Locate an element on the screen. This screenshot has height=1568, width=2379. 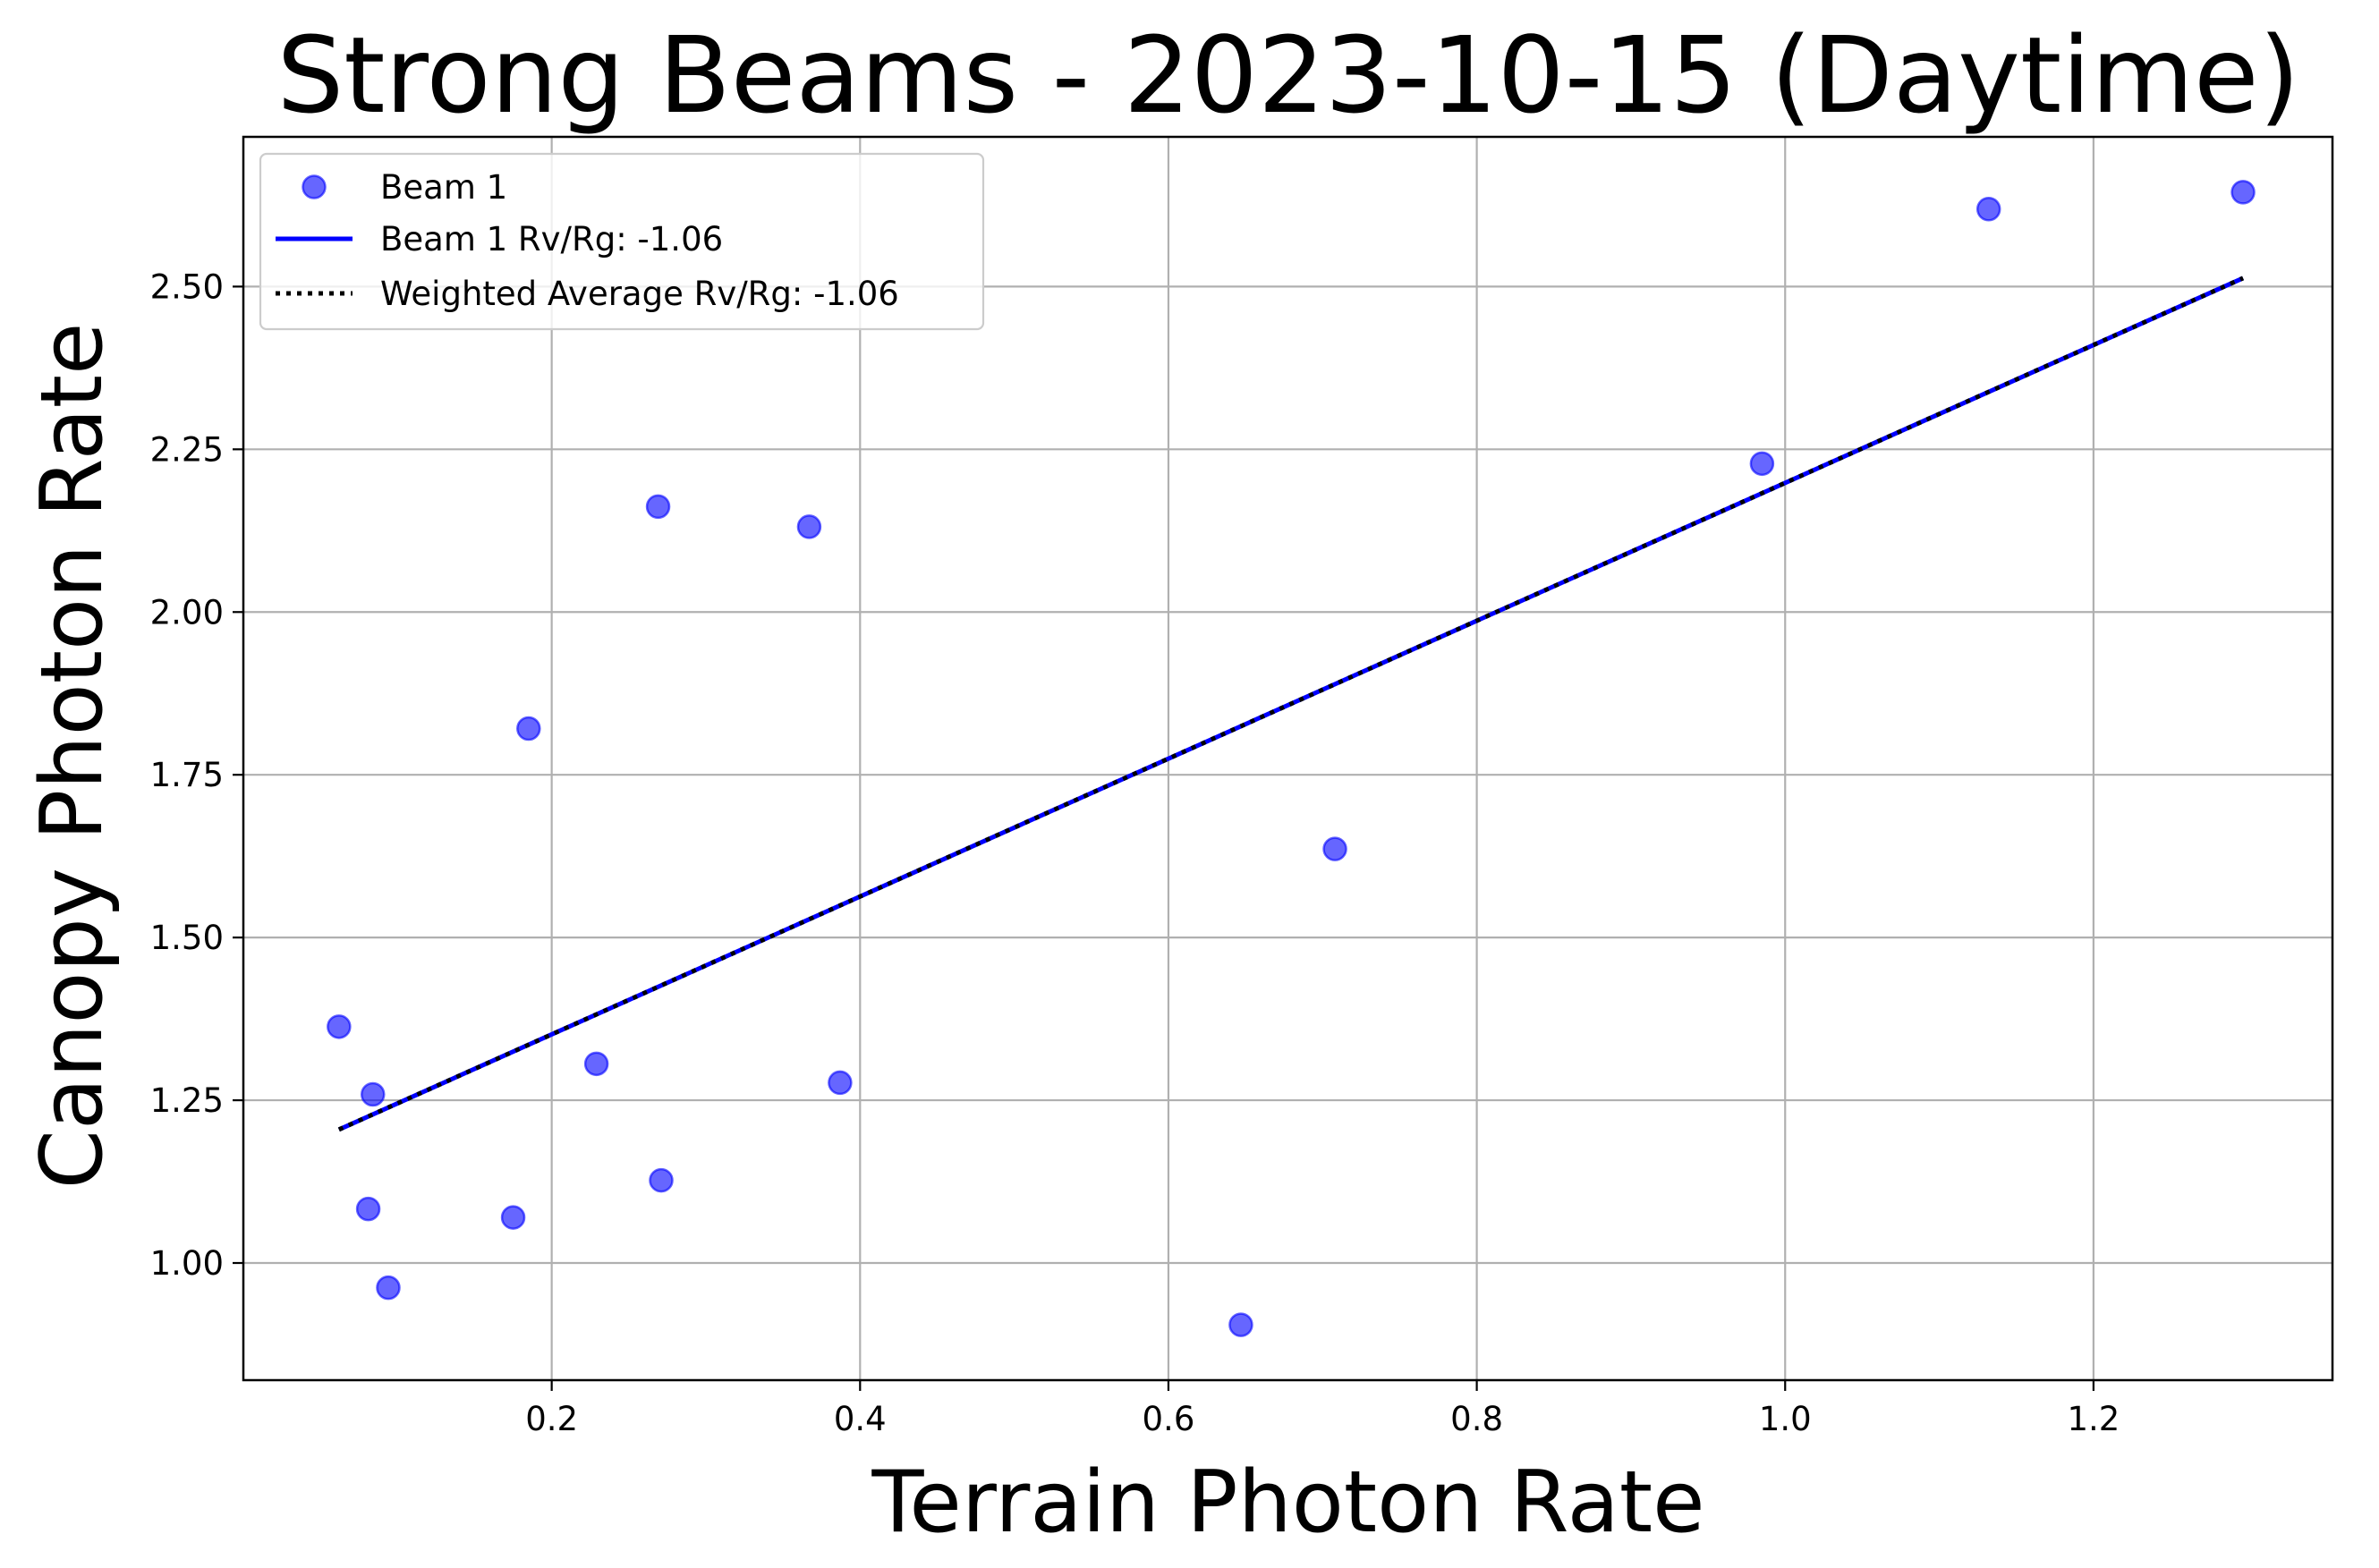
y-tick-label: 1.00 is located at coordinates (187, 1263).